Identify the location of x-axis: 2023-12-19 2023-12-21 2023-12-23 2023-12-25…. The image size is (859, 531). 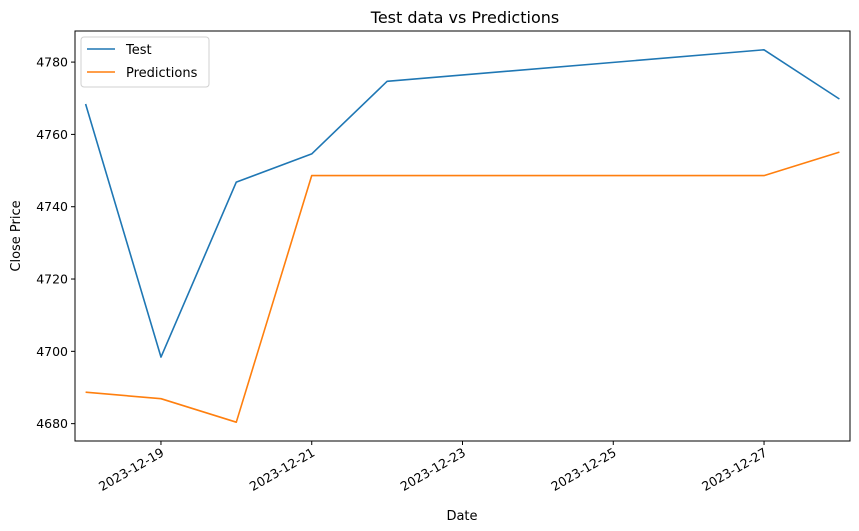
(433, 467).